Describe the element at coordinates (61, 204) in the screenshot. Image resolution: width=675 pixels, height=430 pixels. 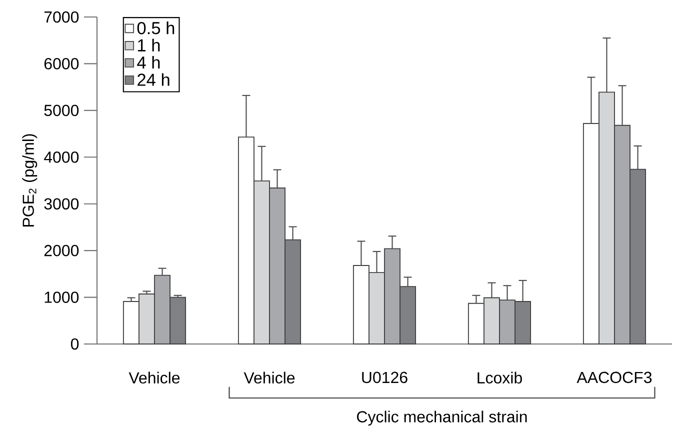
I see `y-tick-label: 3000` at that location.